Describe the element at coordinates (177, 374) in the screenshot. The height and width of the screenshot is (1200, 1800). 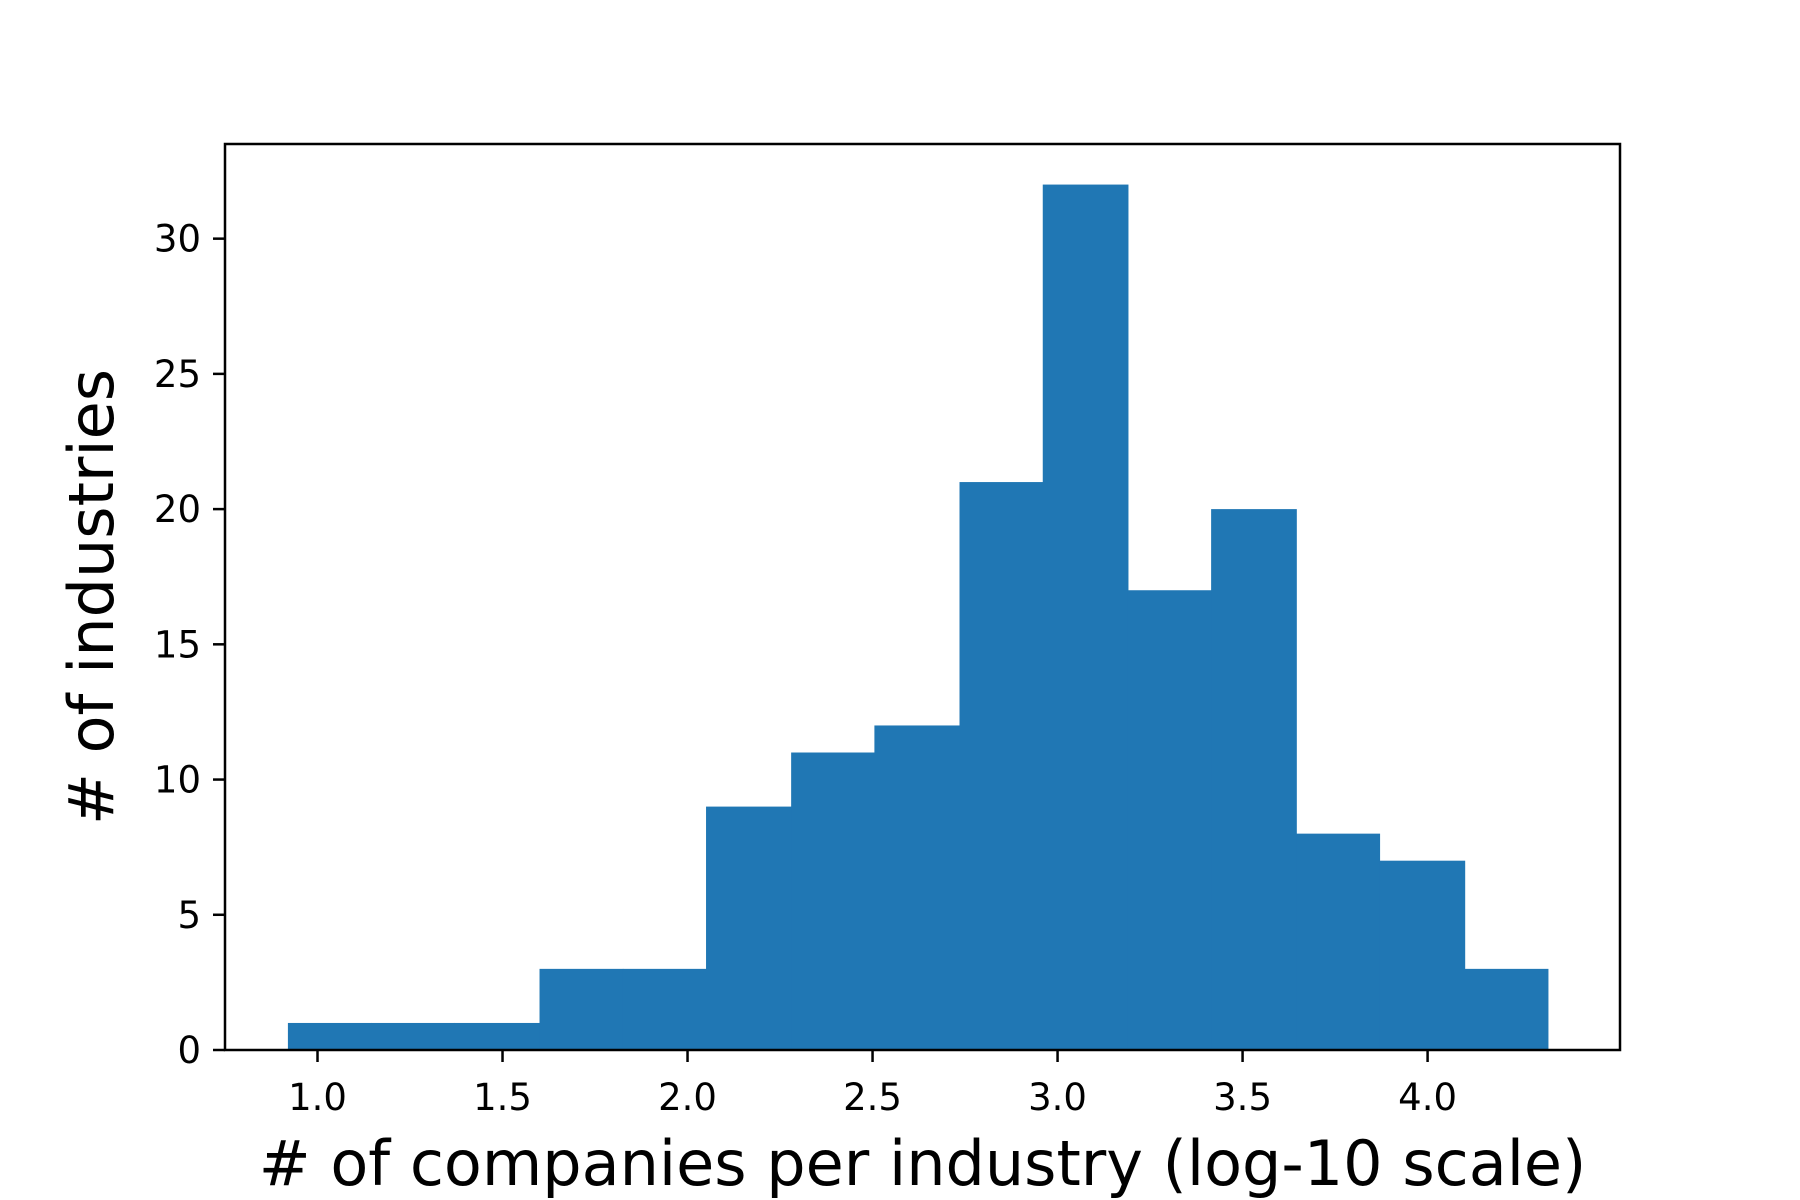
I see `y-tick-label-6: 25` at that location.